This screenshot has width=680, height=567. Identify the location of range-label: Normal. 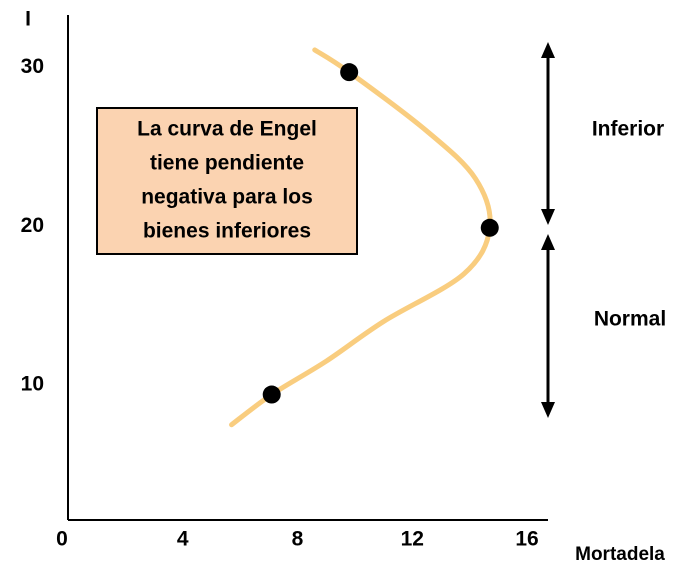
(630, 319).